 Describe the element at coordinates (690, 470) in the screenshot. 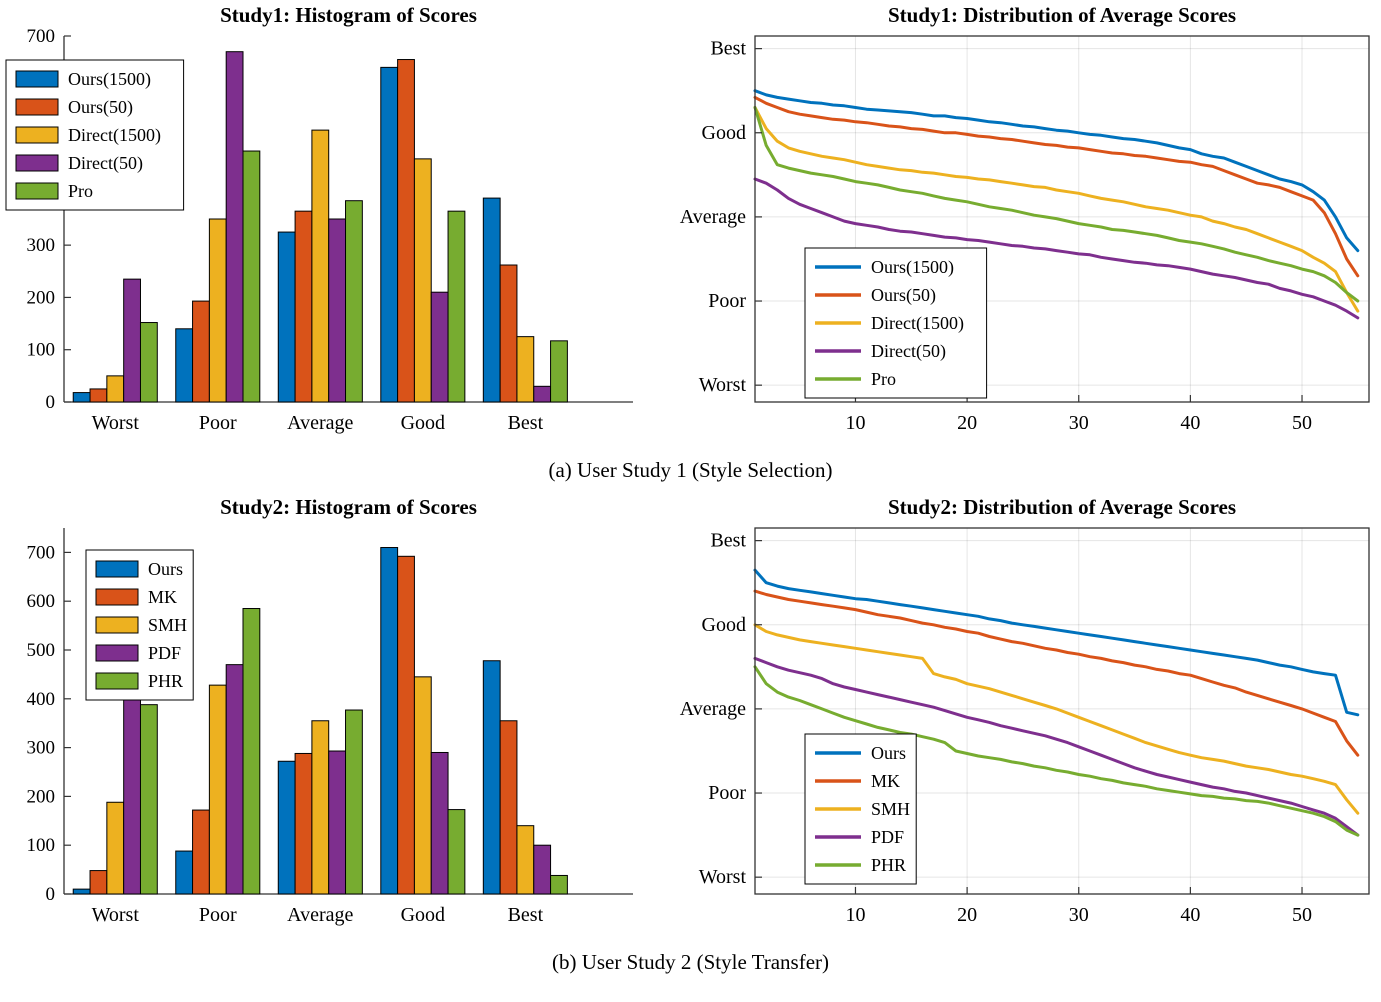

I see `caption-study1: (a) User Study 1 (Style Selection)` at that location.